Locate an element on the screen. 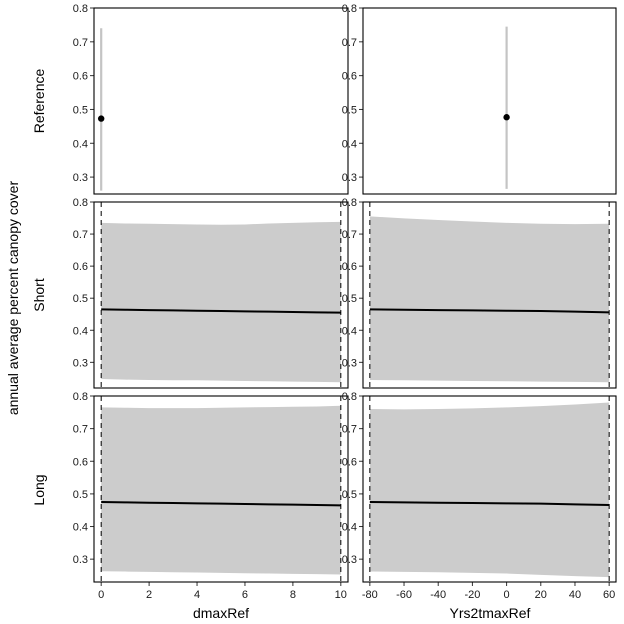 Image resolution: width=624 pixels, height=624 pixels. panel-0-ytick-label-1: 0.4 is located at coordinates (80, 144).